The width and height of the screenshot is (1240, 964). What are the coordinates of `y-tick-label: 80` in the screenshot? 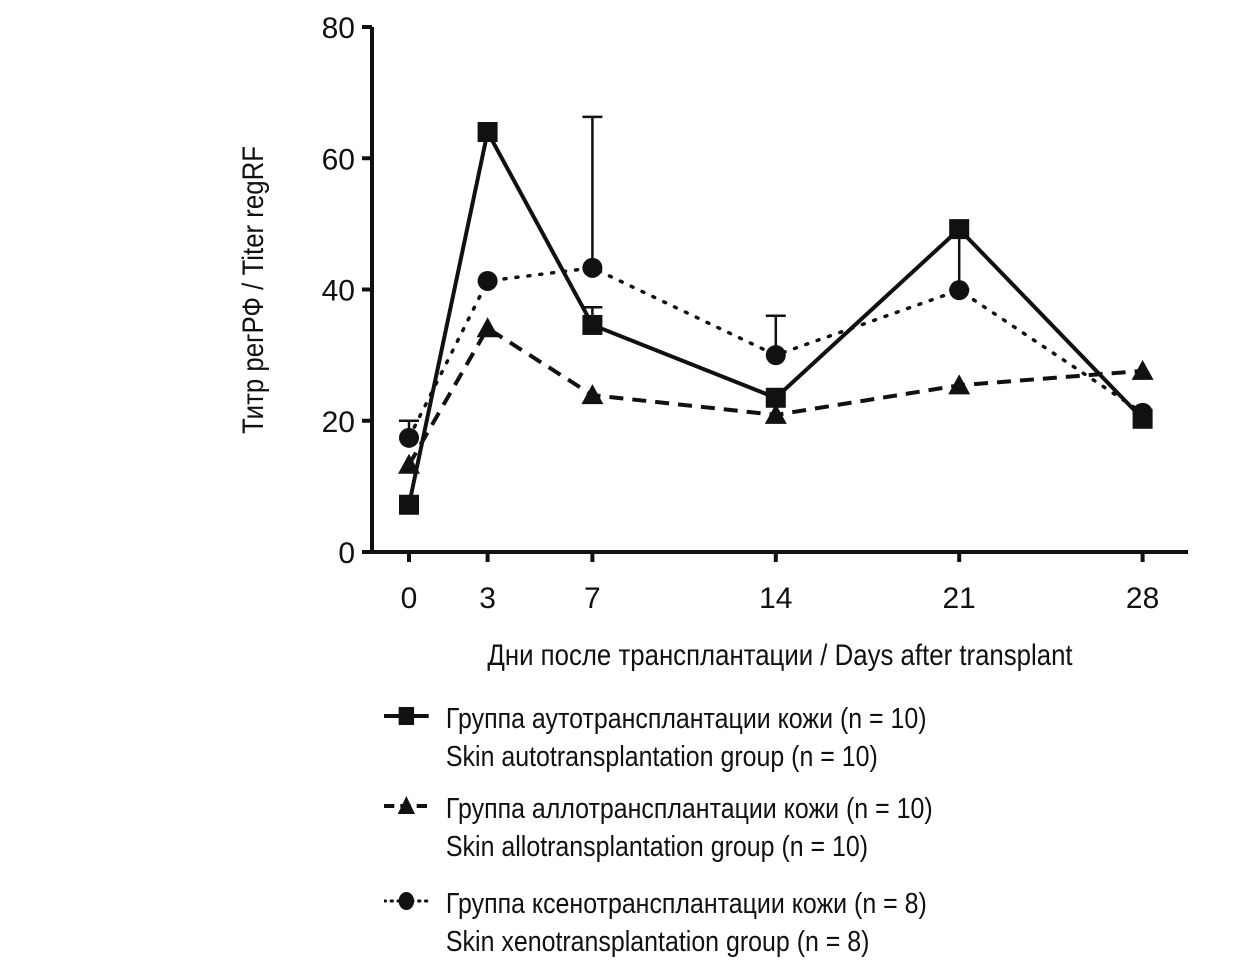 It's located at (338, 28).